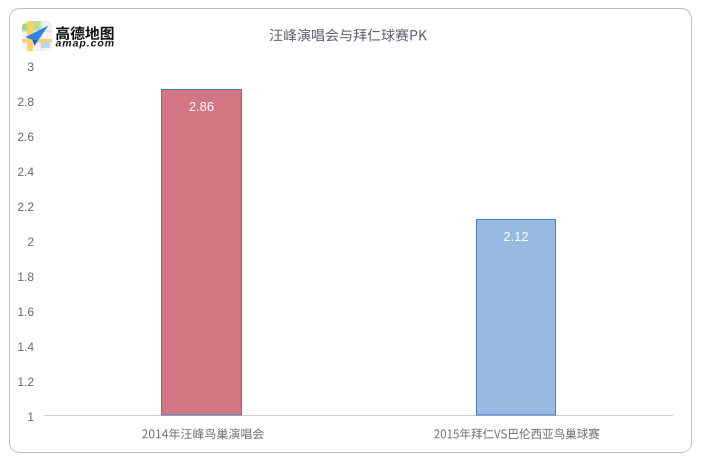  Describe the element at coordinates (30, 67) in the screenshot. I see `svg-text: 3` at that location.